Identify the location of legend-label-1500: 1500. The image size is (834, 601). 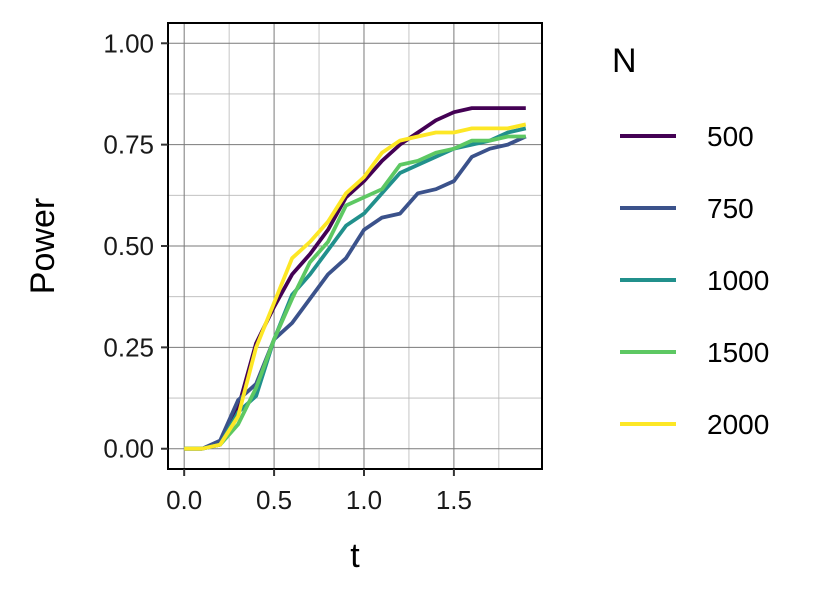
(738, 352).